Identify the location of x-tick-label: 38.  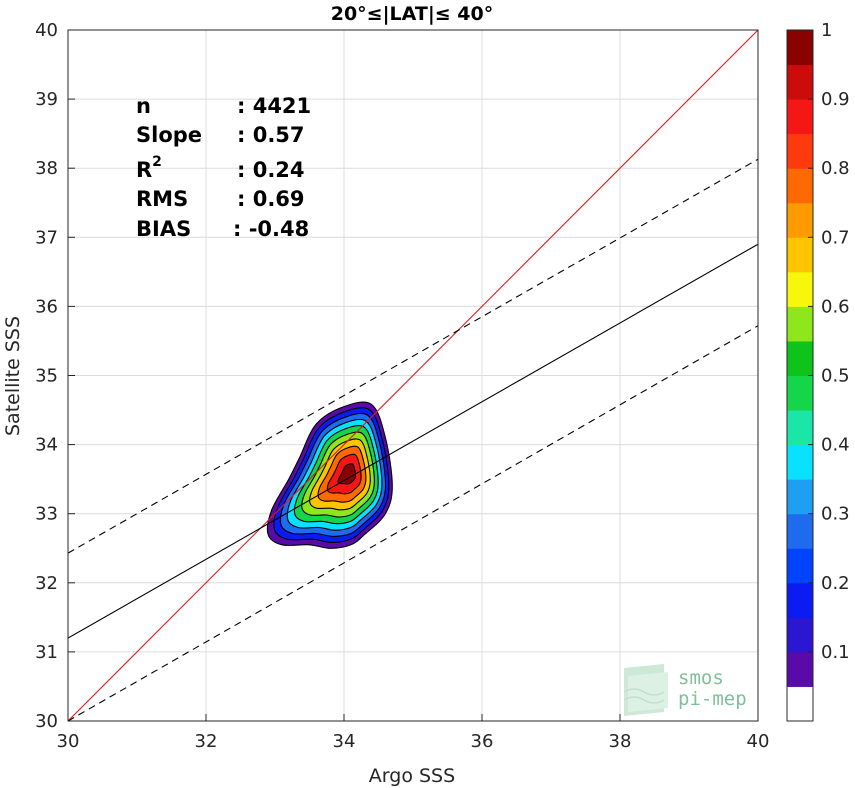
(620, 741).